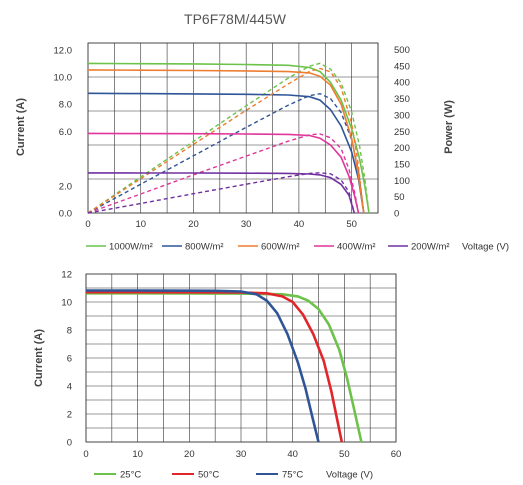  I want to click on y-tick-label: 6, so click(69, 359).